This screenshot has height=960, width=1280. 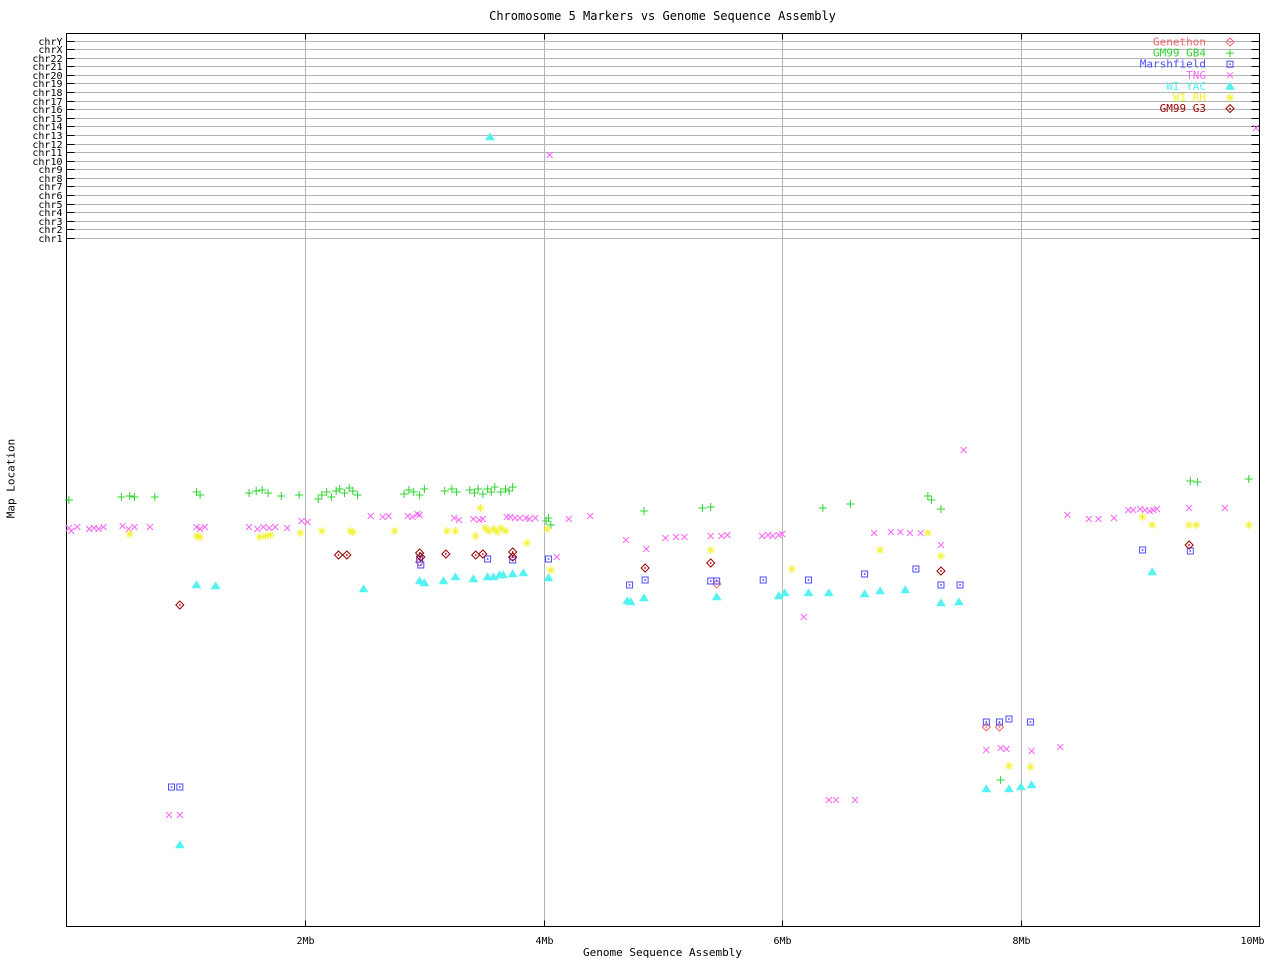 What do you see at coordinates (47, 93) in the screenshot?
I see `chromosome-row-label: chr18` at bounding box center [47, 93].